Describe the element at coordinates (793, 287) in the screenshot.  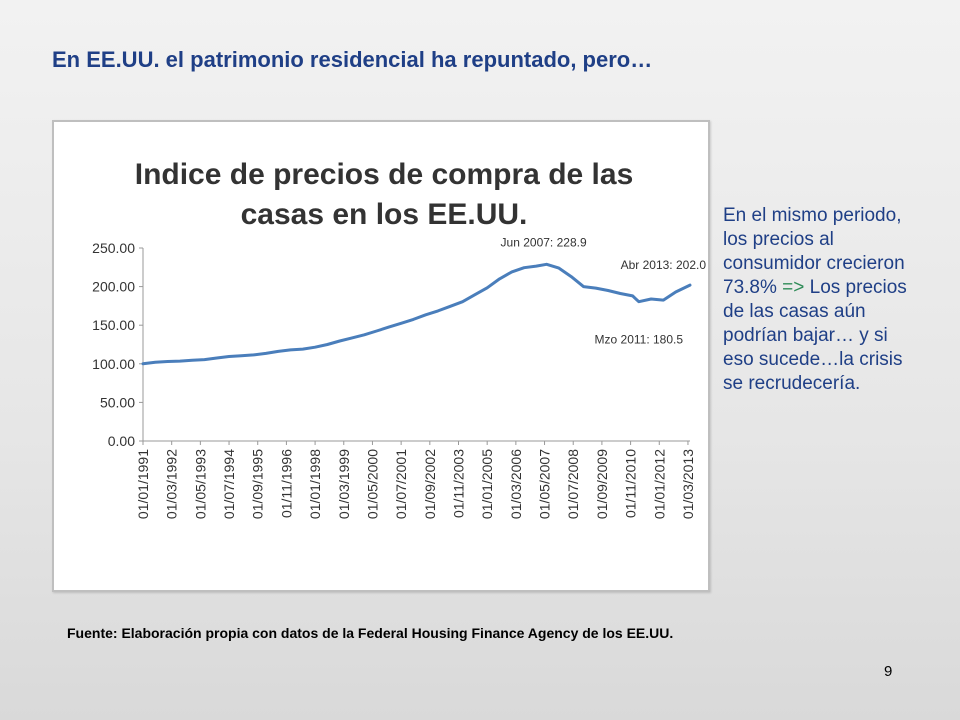
I see `side-note-arrow: =>` at that location.